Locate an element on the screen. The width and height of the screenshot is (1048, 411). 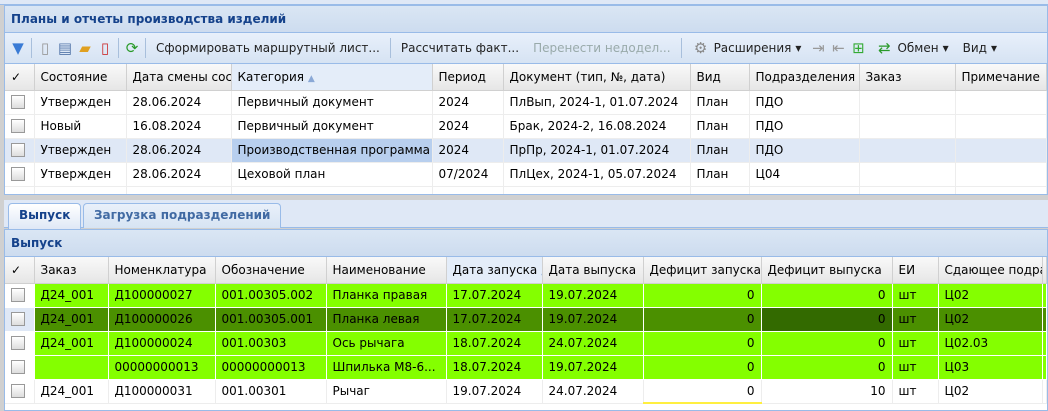
table-cell: Ц02 is located at coordinates (990, 319).